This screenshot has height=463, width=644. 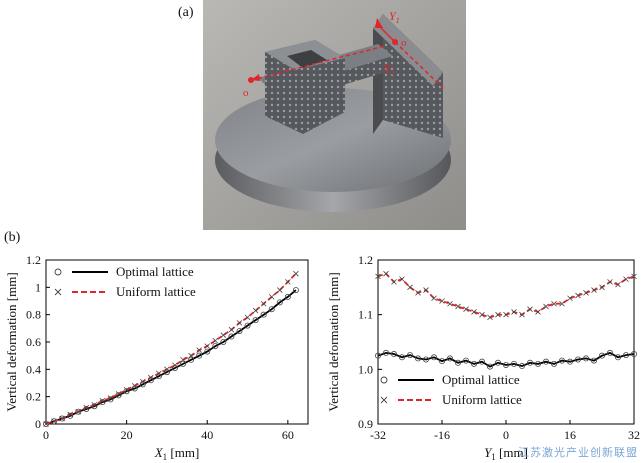 What do you see at coordinates (33, 397) in the screenshot?
I see `y-tick-label: 0.2` at bounding box center [33, 397].